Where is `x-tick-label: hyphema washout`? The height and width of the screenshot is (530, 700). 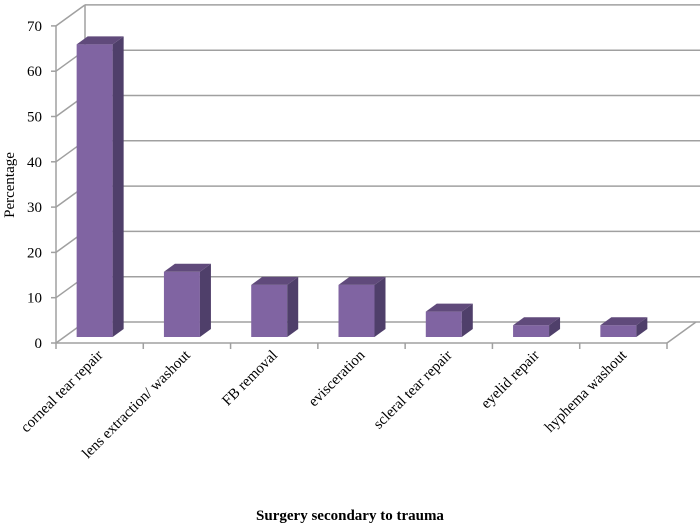 x-tick-label: hyphema washout is located at coordinates (586, 391).